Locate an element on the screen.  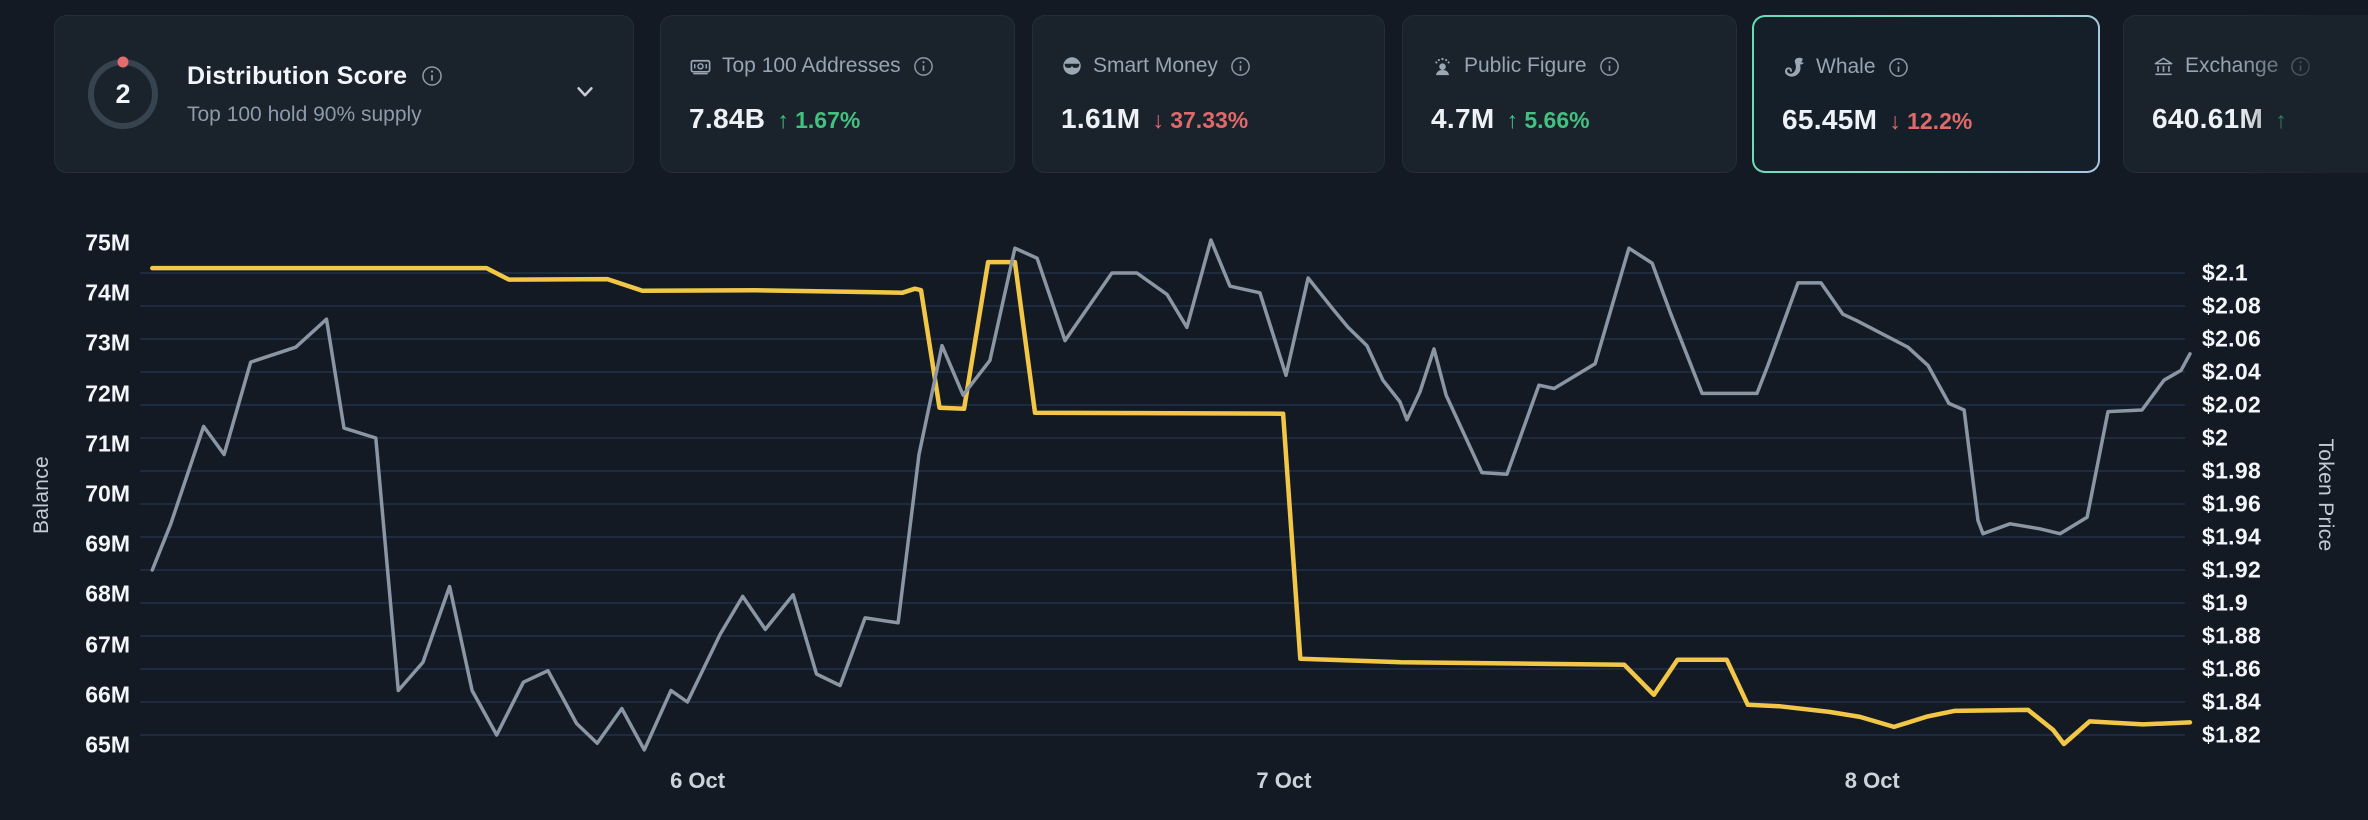
y-tick-left: 67M is located at coordinates (107, 644).